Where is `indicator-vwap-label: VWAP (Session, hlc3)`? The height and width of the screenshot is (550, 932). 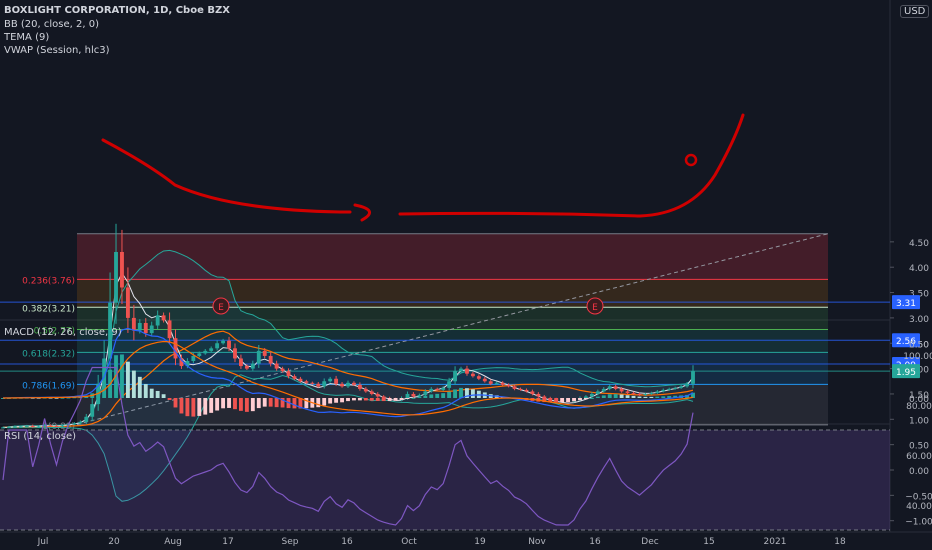 indicator-vwap-label: VWAP (Session, hlc3) is located at coordinates (57, 50).